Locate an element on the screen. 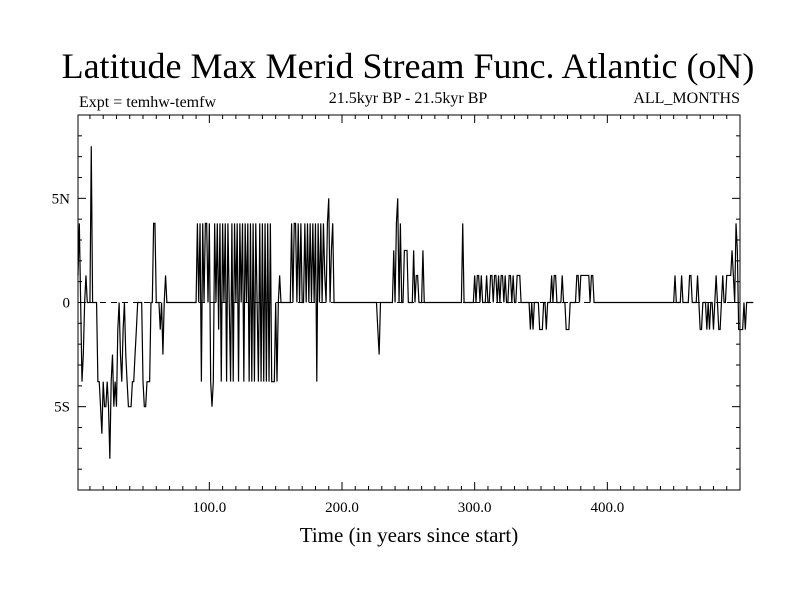  y-tick-label: 5S is located at coordinates (62, 408).